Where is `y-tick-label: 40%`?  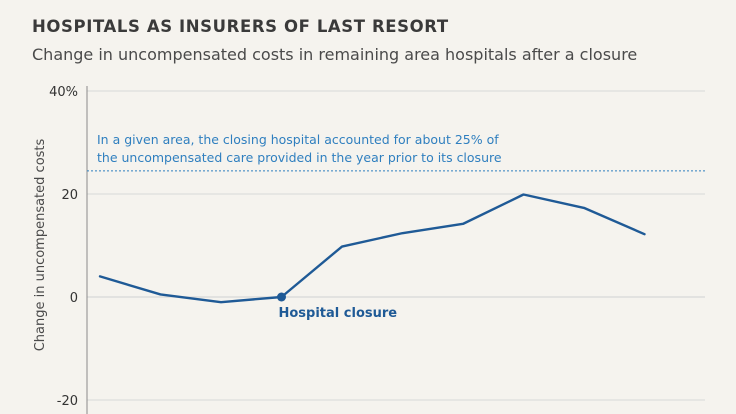 y-tick-label: 40% is located at coordinates (63, 92).